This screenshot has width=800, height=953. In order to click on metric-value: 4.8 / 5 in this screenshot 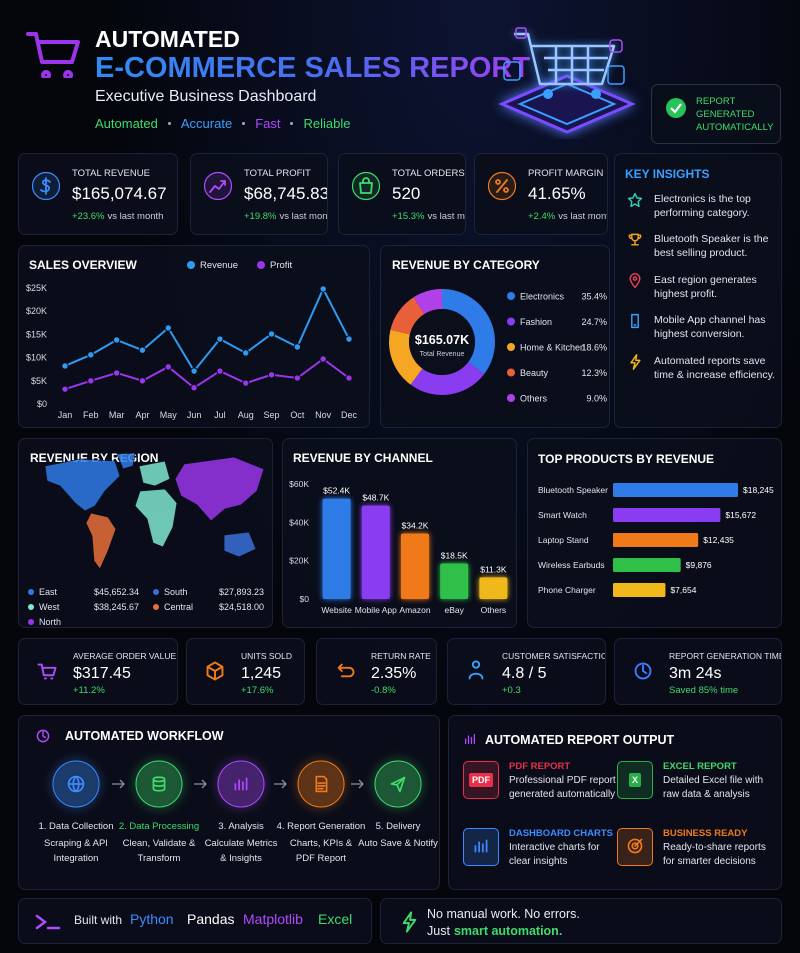, I will do `click(524, 673)`.